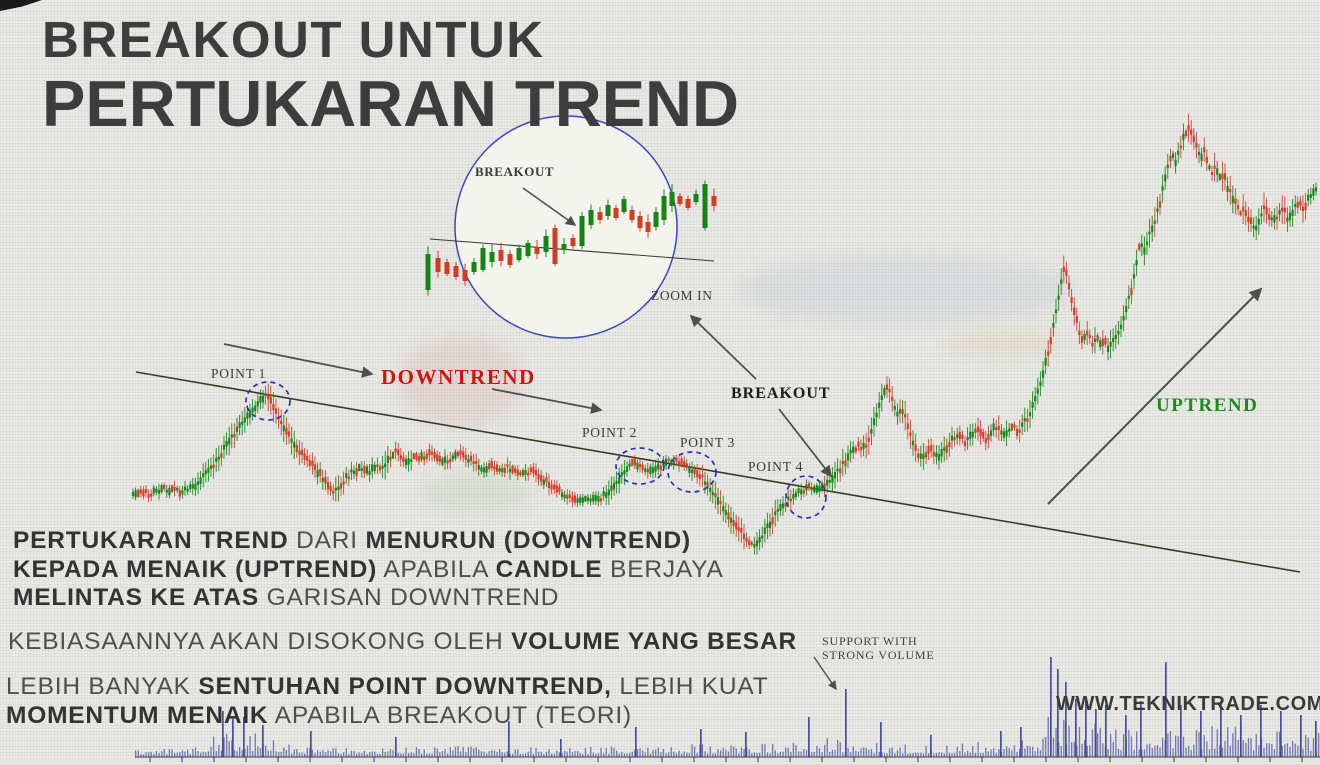  Describe the element at coordinates (536, 450) in the screenshot. I see `point-circles` at that location.